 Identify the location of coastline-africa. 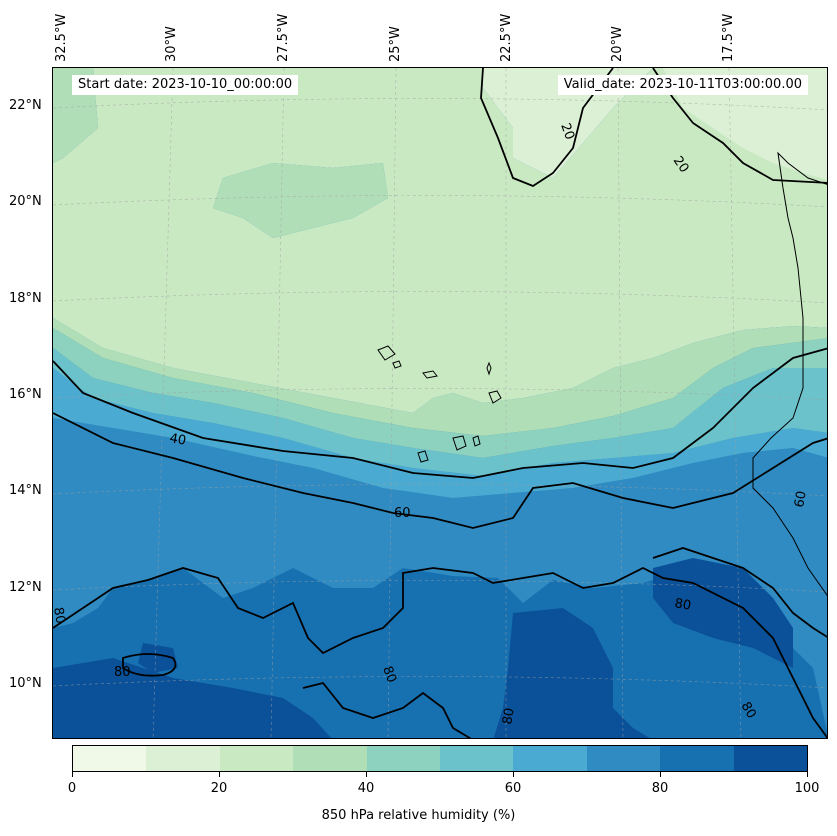
(789, 374).